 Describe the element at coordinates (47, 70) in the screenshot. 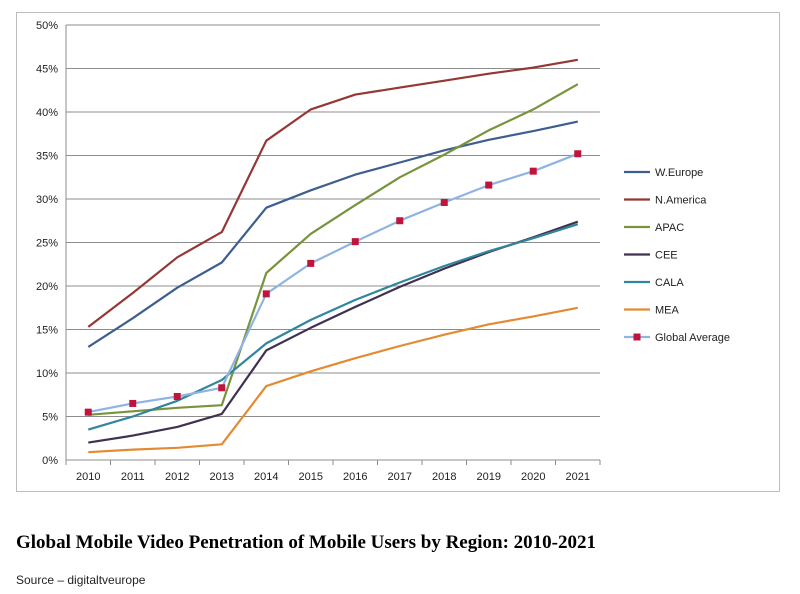

I see `y-tick-label: 45%` at that location.